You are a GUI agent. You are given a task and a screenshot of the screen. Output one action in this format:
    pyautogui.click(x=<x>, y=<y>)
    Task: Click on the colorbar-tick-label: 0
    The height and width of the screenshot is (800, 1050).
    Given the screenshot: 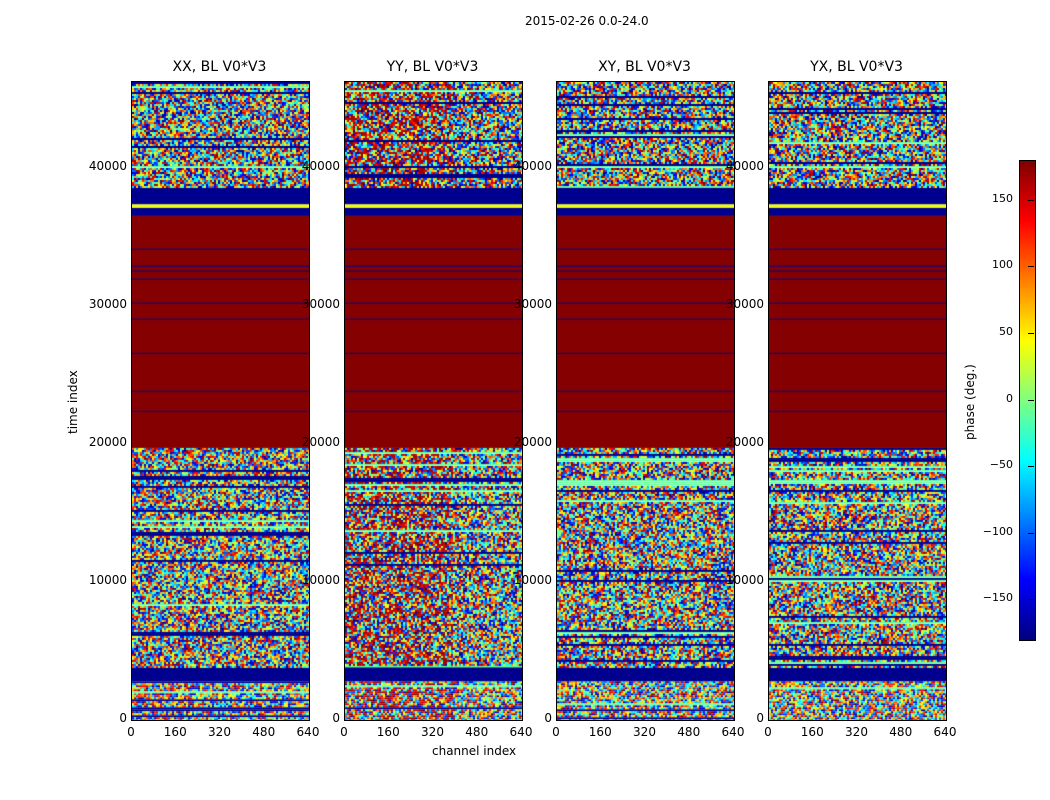 What is the action you would take?
    pyautogui.click(x=1009, y=398)
    